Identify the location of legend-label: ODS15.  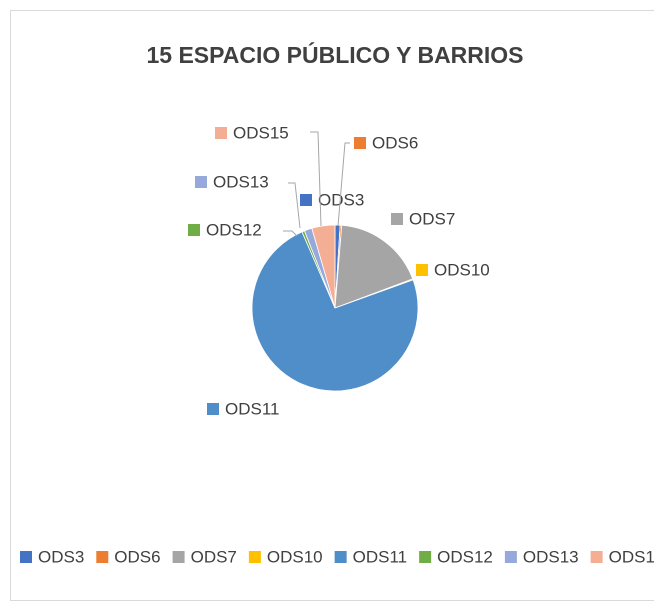
(631, 556).